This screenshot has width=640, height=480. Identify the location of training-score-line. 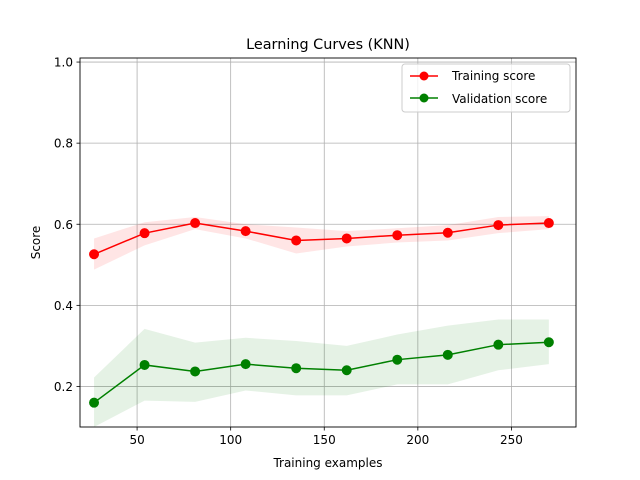
(321, 238).